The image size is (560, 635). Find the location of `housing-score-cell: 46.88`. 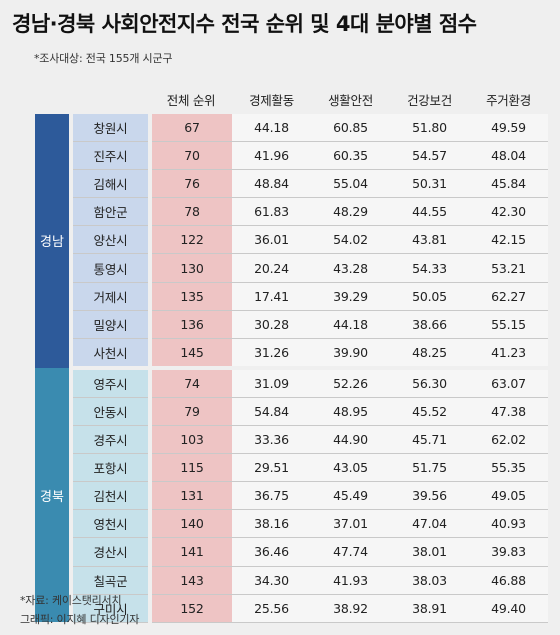

housing-score-cell: 46.88 is located at coordinates (508, 580).